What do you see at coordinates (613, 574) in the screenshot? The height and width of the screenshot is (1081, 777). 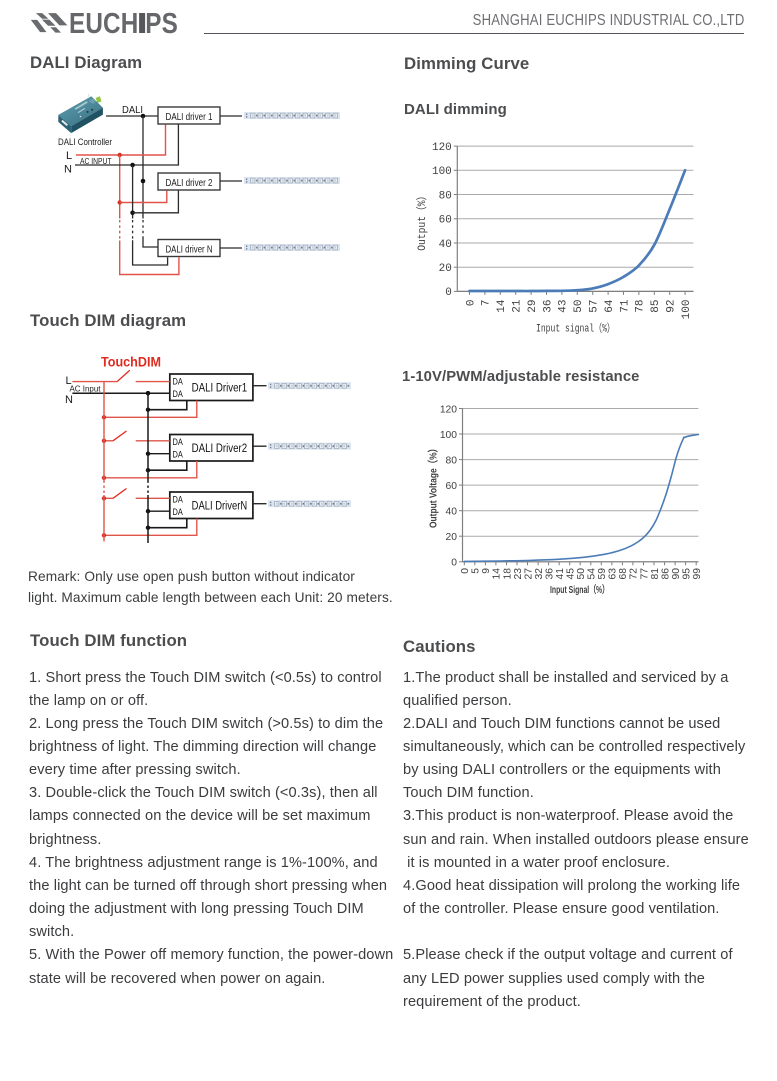 I see `svg-text: 63` at bounding box center [613, 574].